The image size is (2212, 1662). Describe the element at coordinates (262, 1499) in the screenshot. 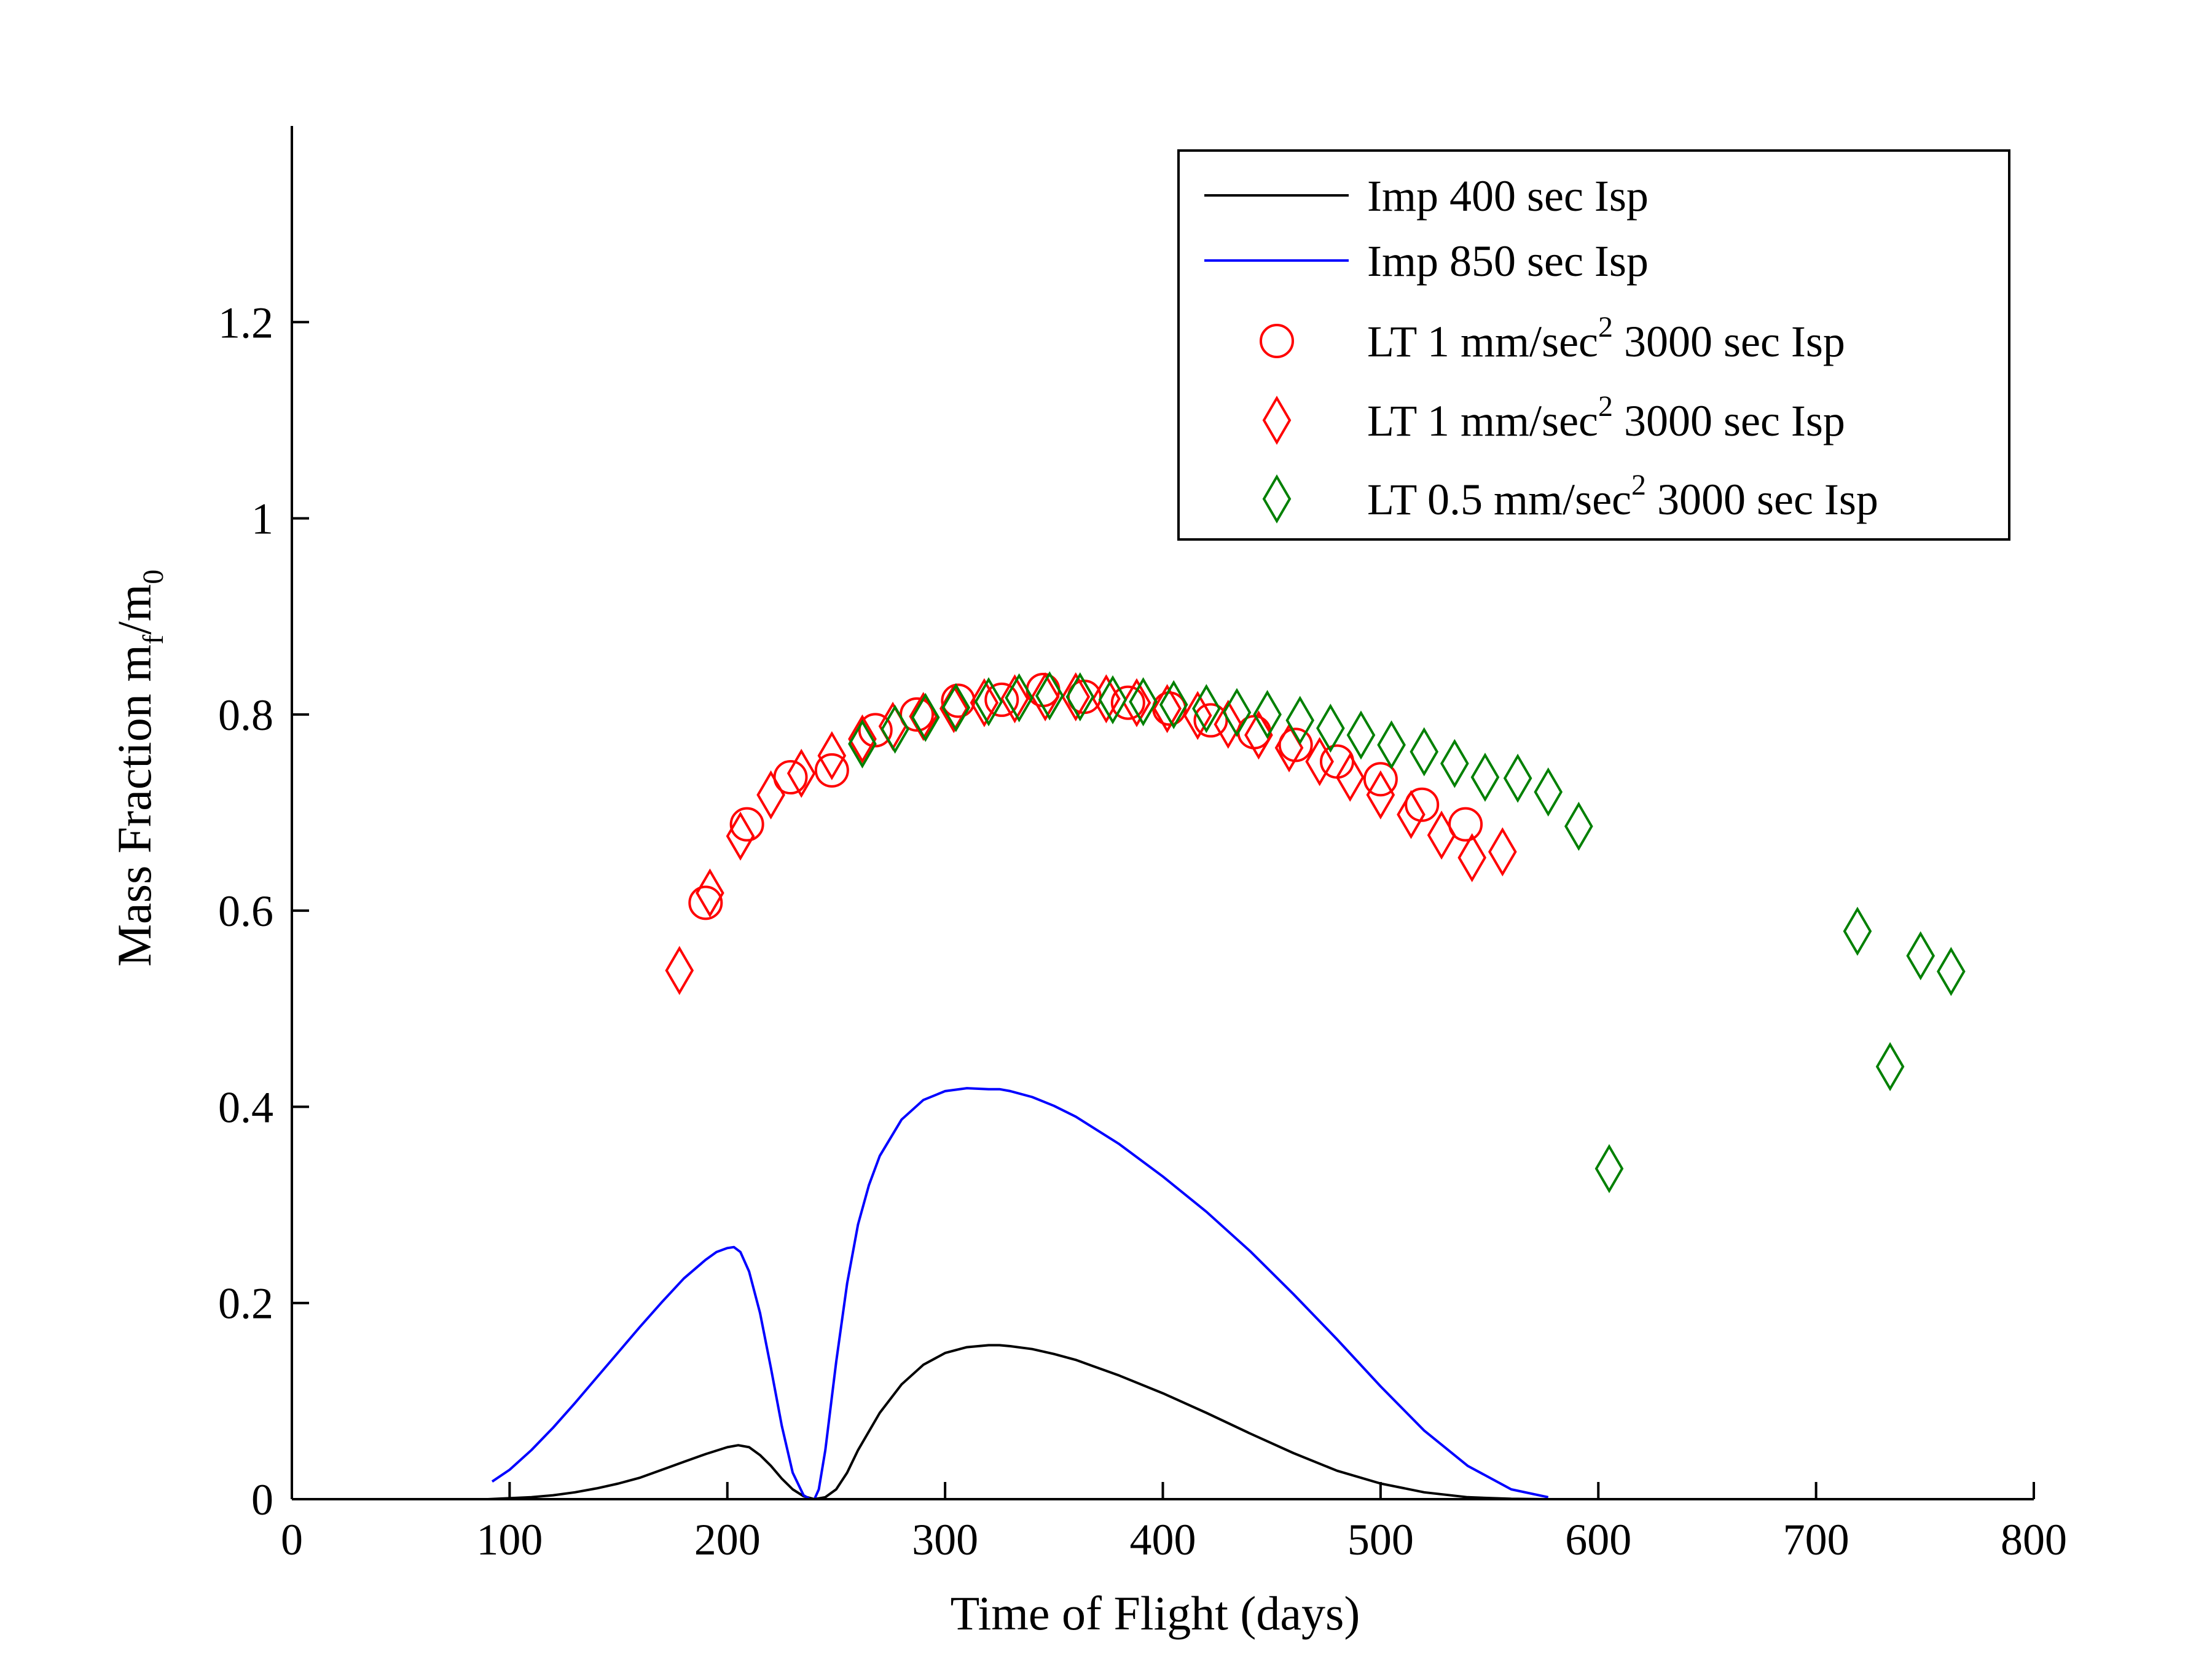

I see `y-tick-label: 0` at that location.